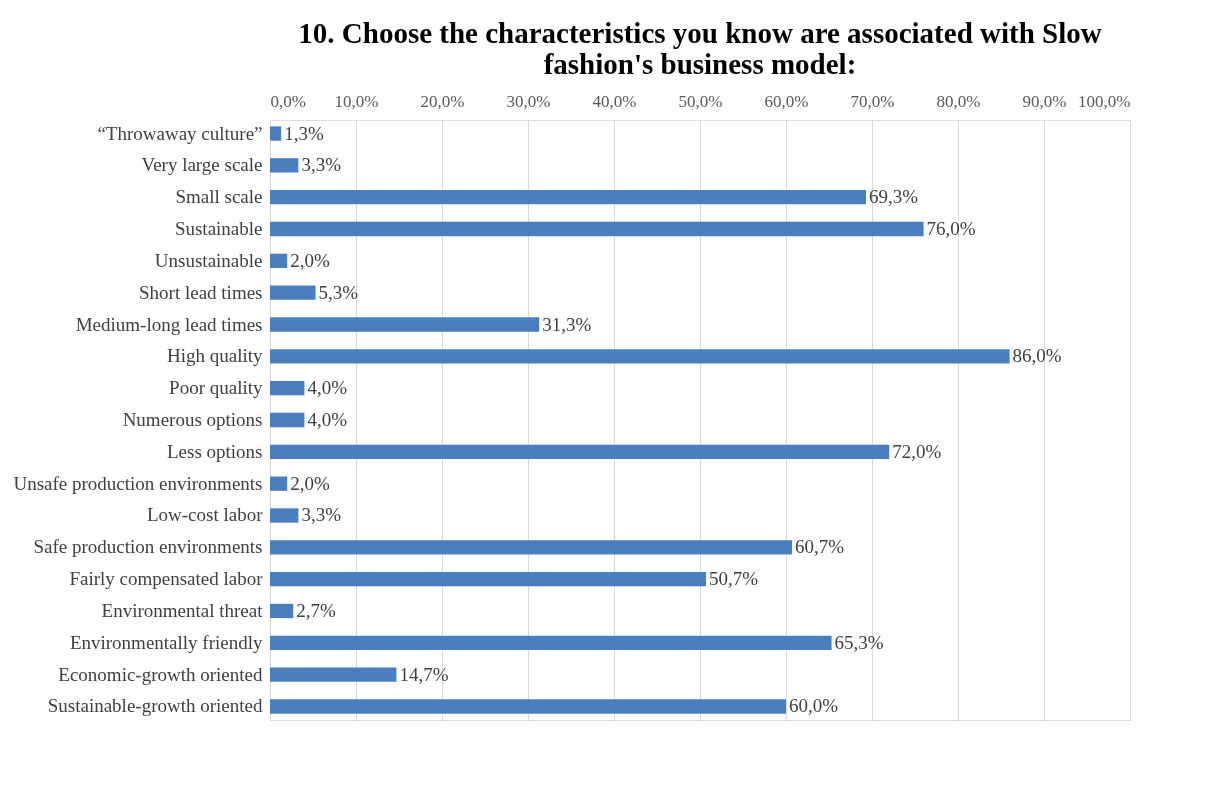 This screenshot has height=785, width=1208. What do you see at coordinates (192, 419) in the screenshot?
I see `y-tick-label: Numerous options` at bounding box center [192, 419].